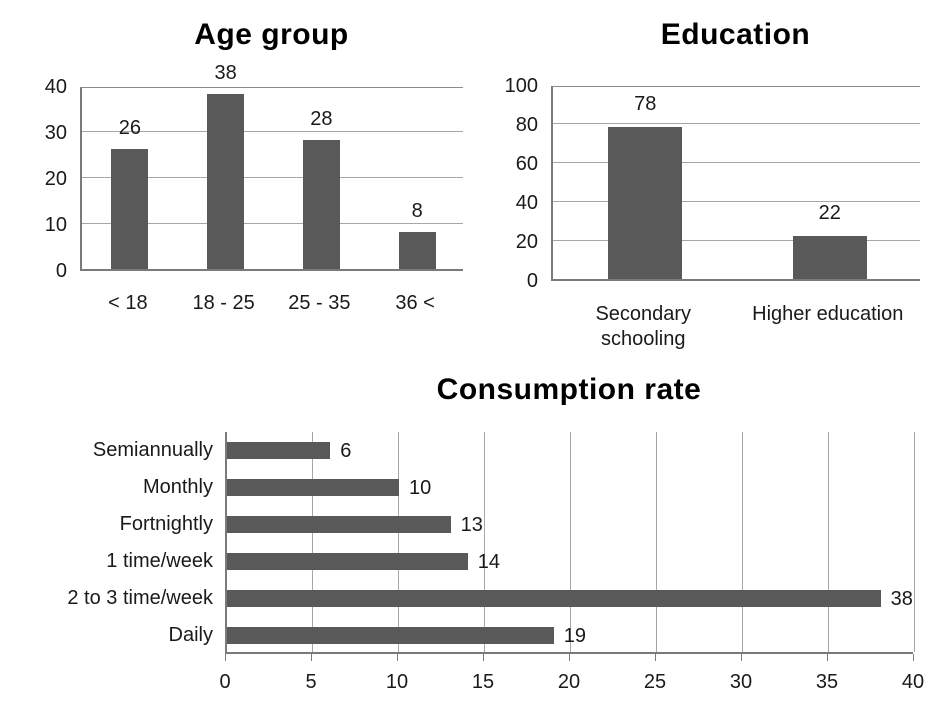 The height and width of the screenshot is (718, 944). I want to click on plot-area: 26 38 28 8, so click(271, 166).